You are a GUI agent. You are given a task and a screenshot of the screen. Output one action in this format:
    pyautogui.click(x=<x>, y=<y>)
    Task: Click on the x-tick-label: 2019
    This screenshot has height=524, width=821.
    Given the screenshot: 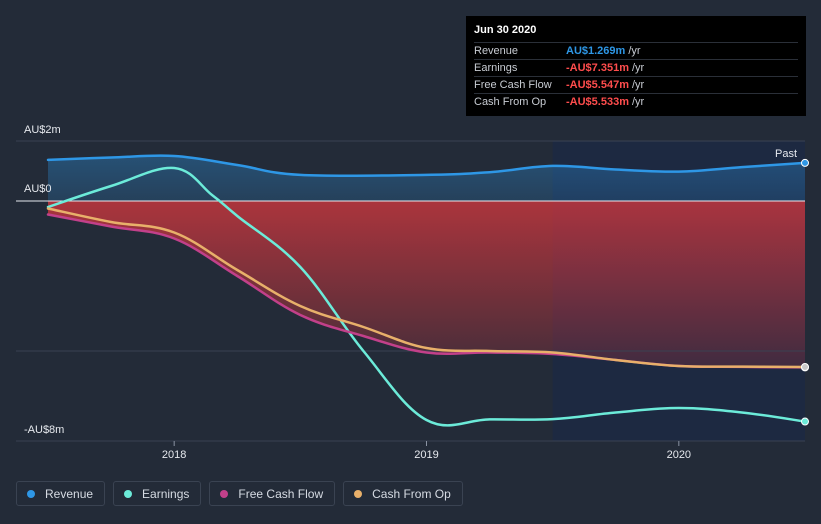 What is the action you would take?
    pyautogui.click(x=426, y=455)
    